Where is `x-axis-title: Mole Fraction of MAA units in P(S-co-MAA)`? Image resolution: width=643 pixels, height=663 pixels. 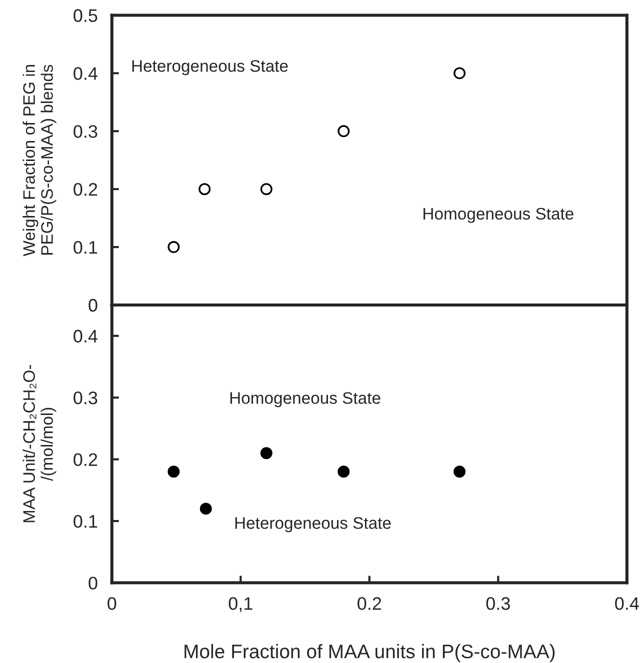 x-axis-title: Mole Fraction of MAA units in P(S-co-MAA) is located at coordinates (369, 653).